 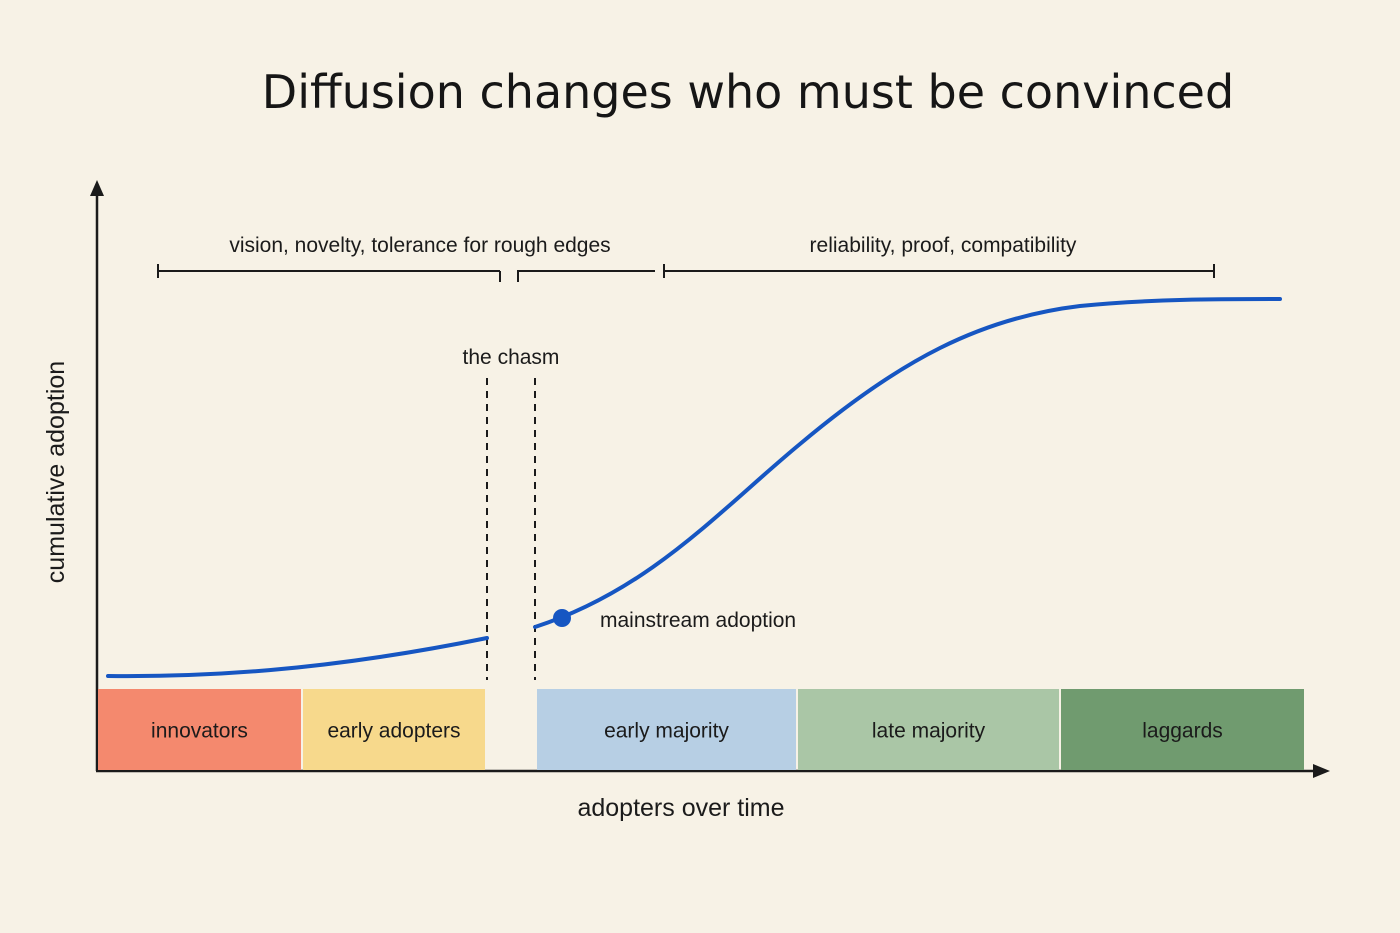 I want to click on segment-block-early-adopters, so click(x=394, y=729).